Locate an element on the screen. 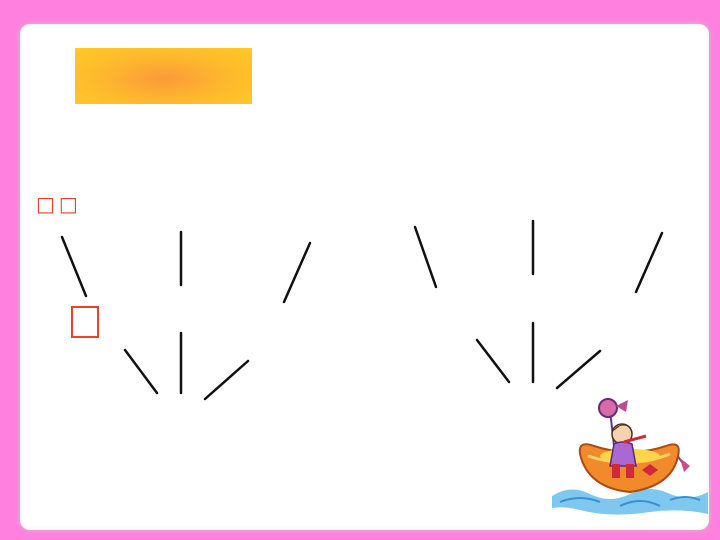 The height and width of the screenshot is (540, 720). label-glyphs: □□ is located at coordinates (59, 204).